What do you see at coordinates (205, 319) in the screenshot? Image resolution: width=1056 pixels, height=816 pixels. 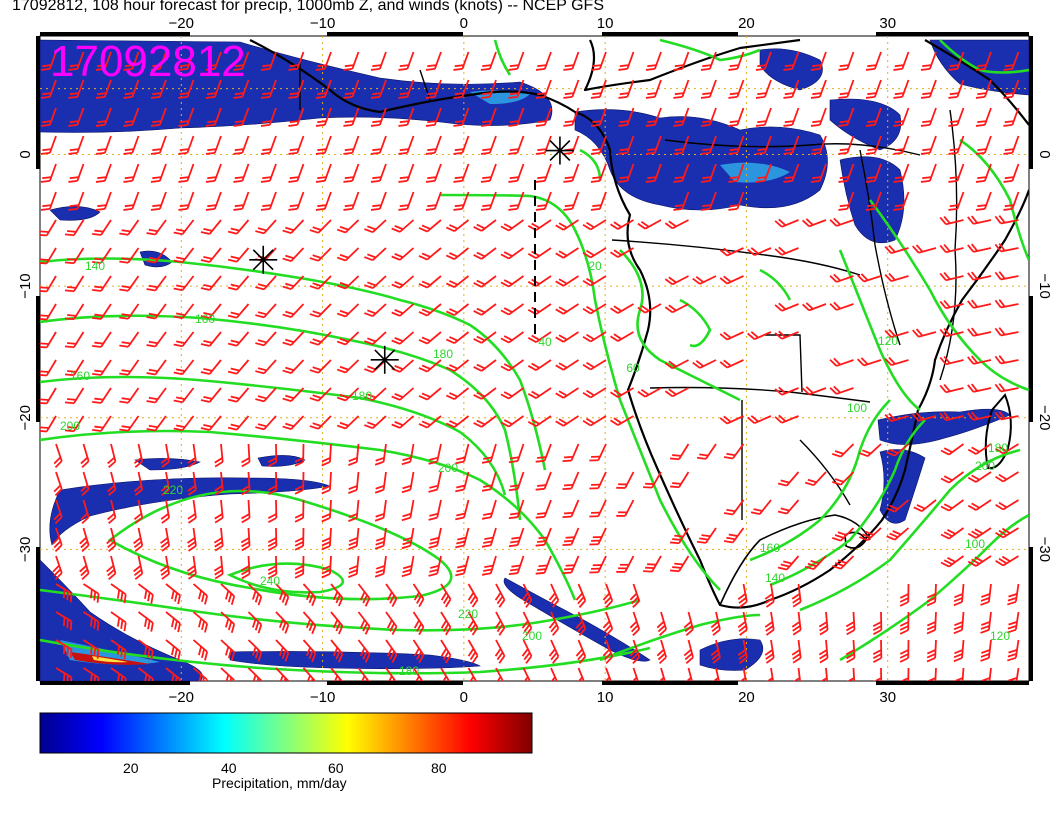 I see `contour-label: 160` at bounding box center [205, 319].